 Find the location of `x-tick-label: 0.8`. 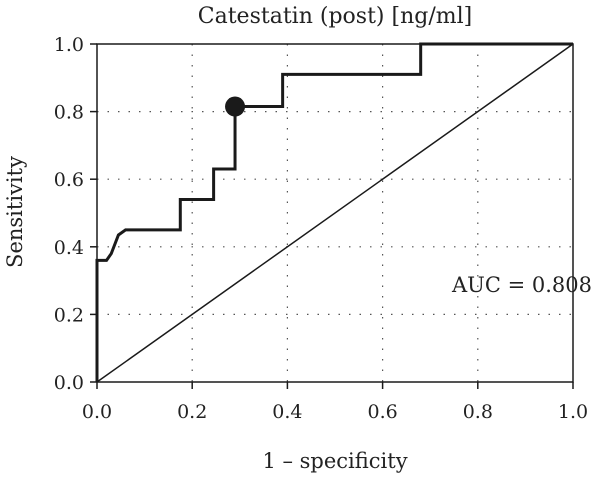

x-tick-label: 0.8 is located at coordinates (478, 412).